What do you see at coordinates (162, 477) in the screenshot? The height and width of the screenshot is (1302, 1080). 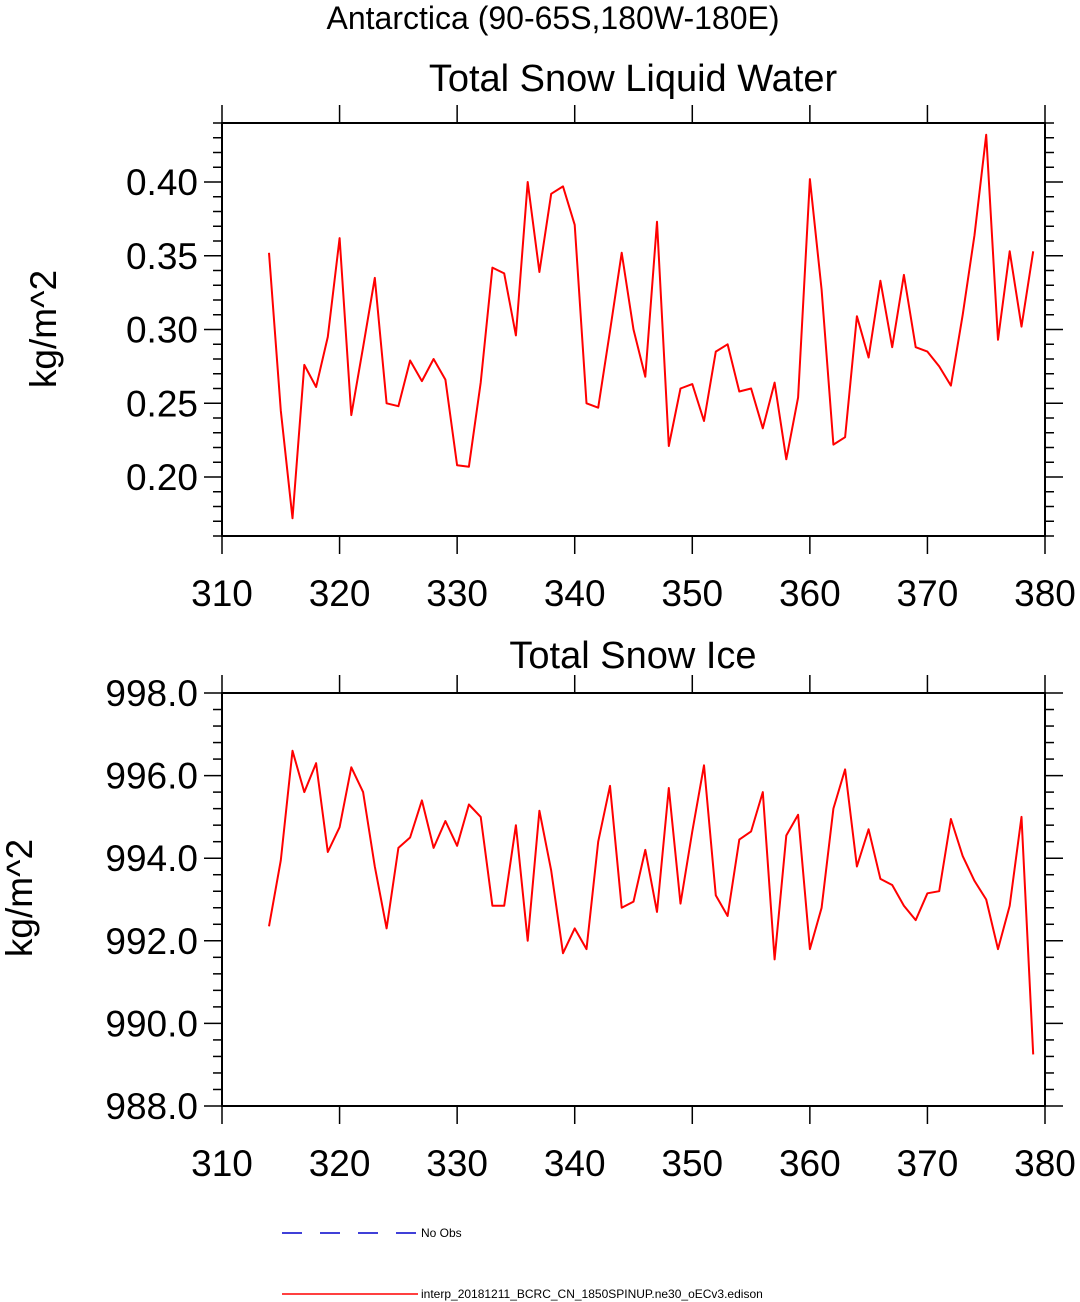 I see `y-tick-label: 0.20` at bounding box center [162, 477].